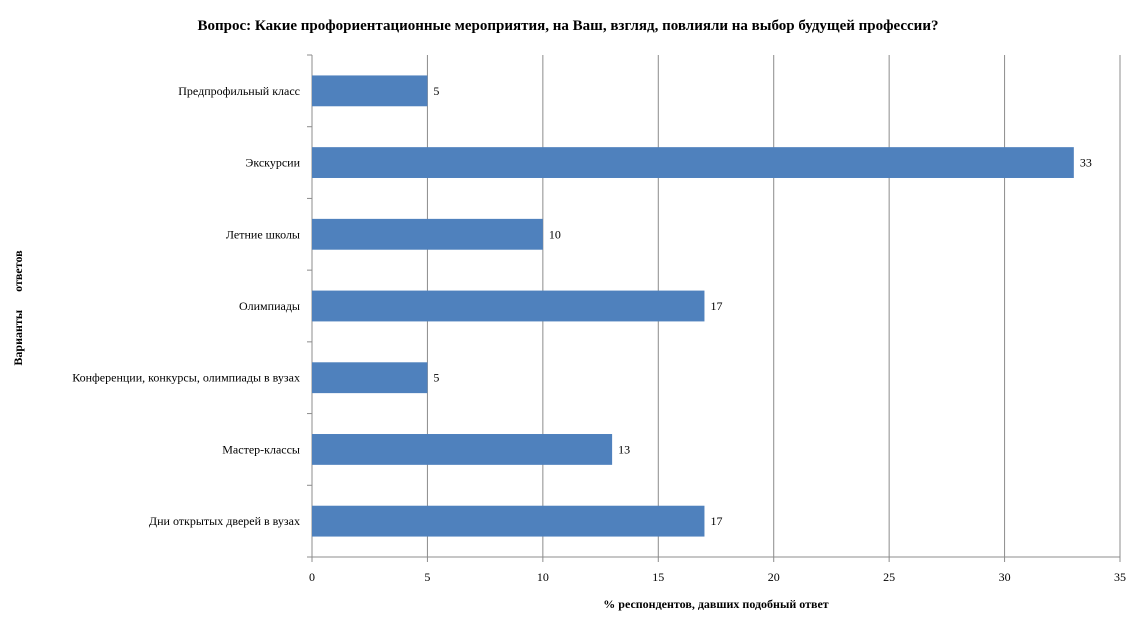 This screenshot has width=1129, height=617. What do you see at coordinates (774, 577) in the screenshot?
I see `x-tick-label: 20` at bounding box center [774, 577].